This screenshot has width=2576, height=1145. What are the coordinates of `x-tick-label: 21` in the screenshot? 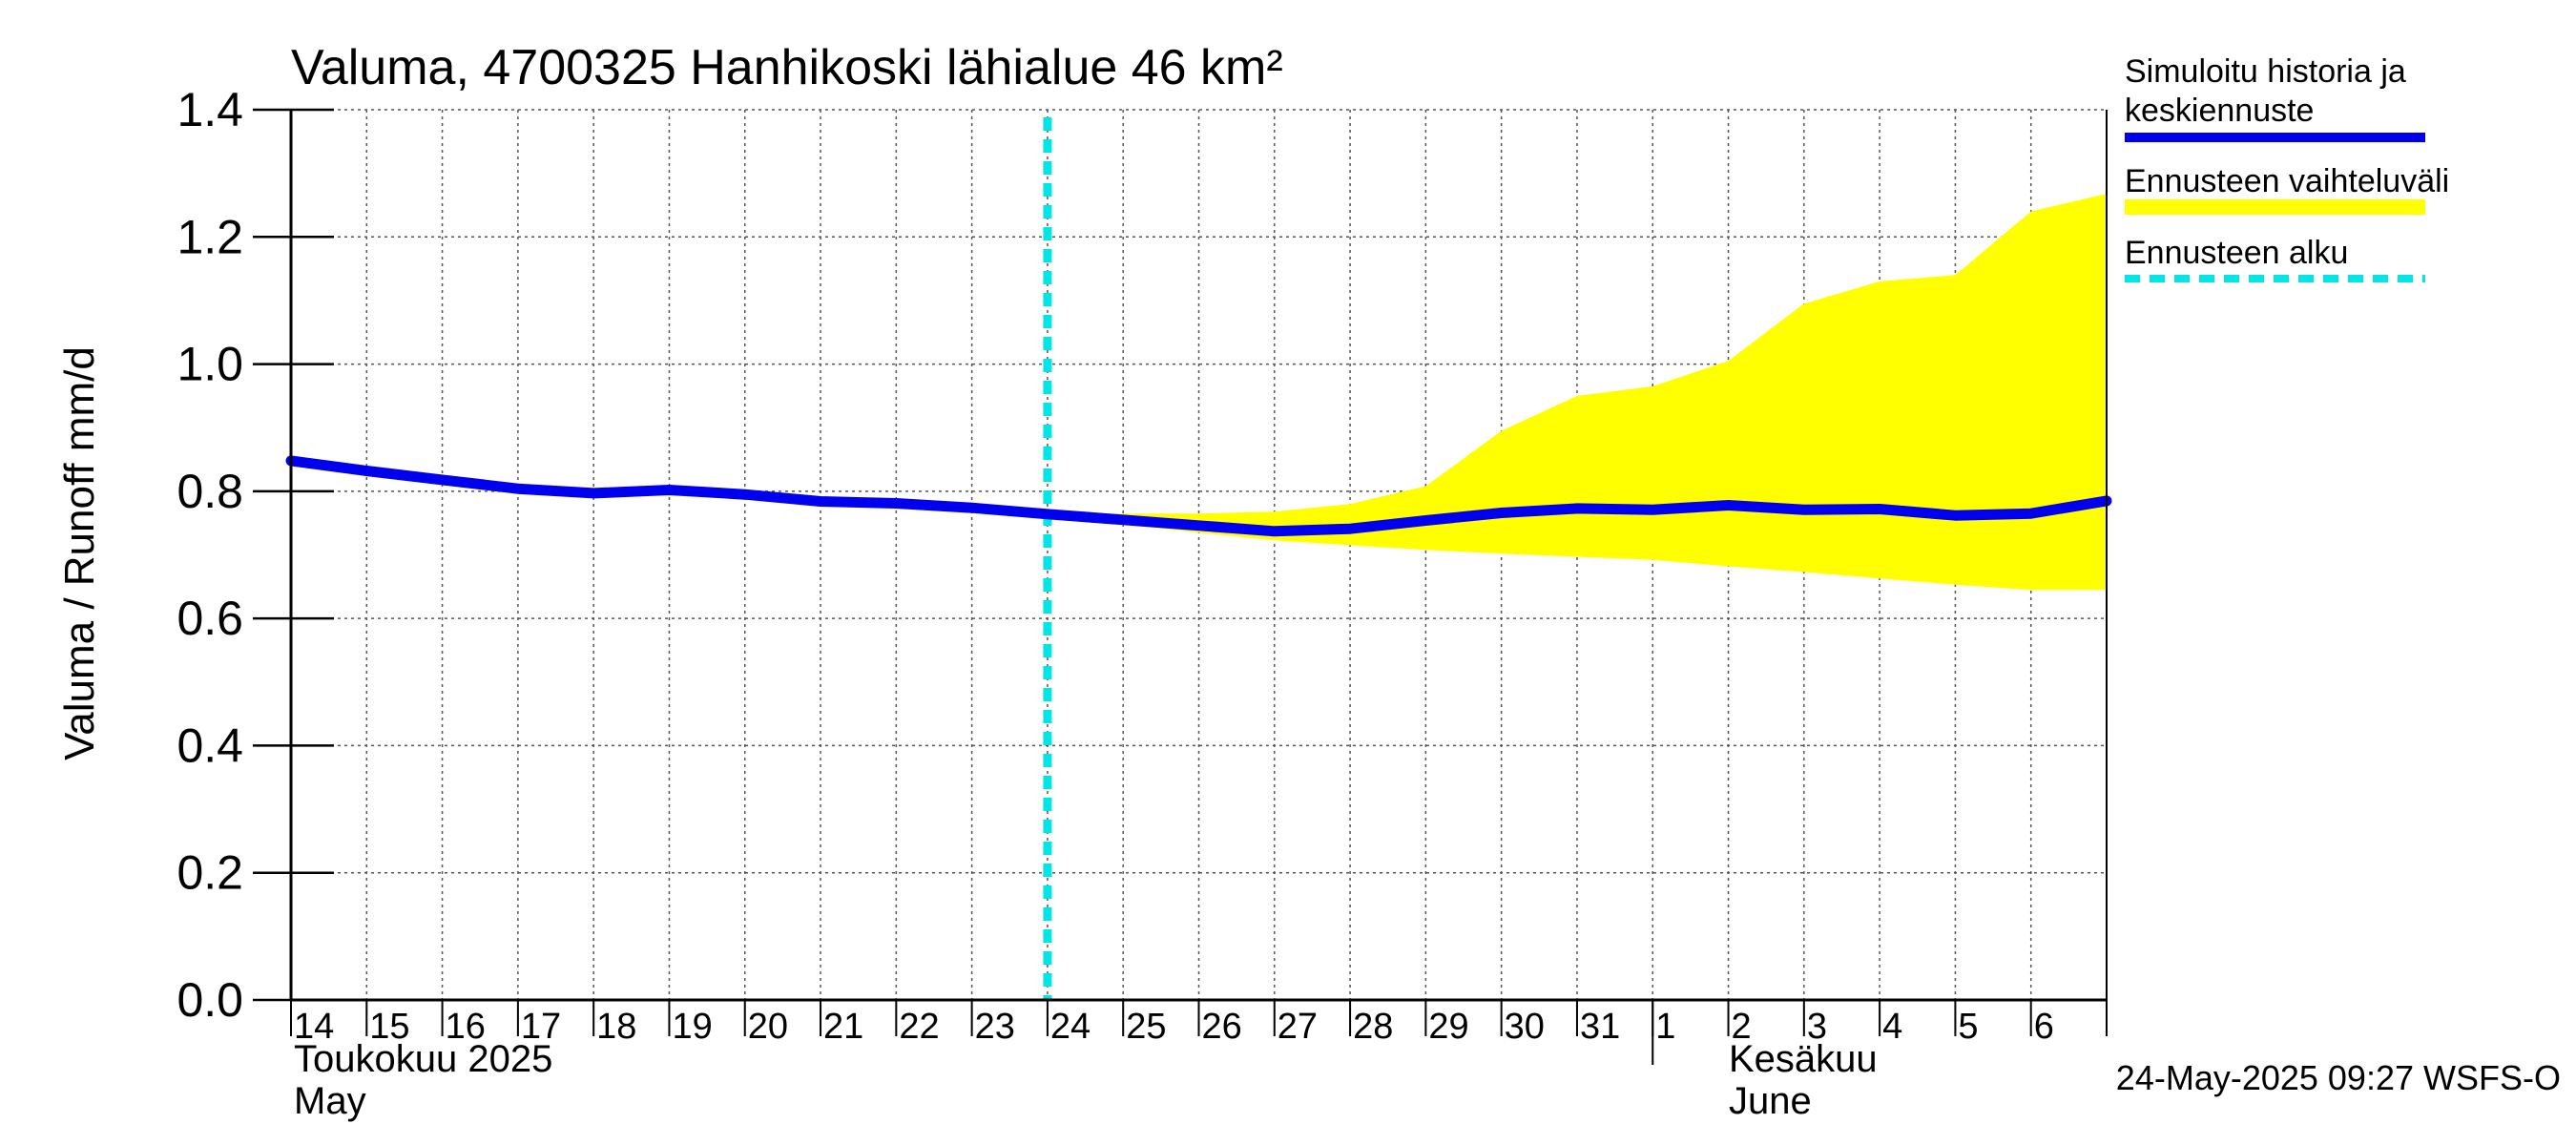 It's located at (843, 1027).